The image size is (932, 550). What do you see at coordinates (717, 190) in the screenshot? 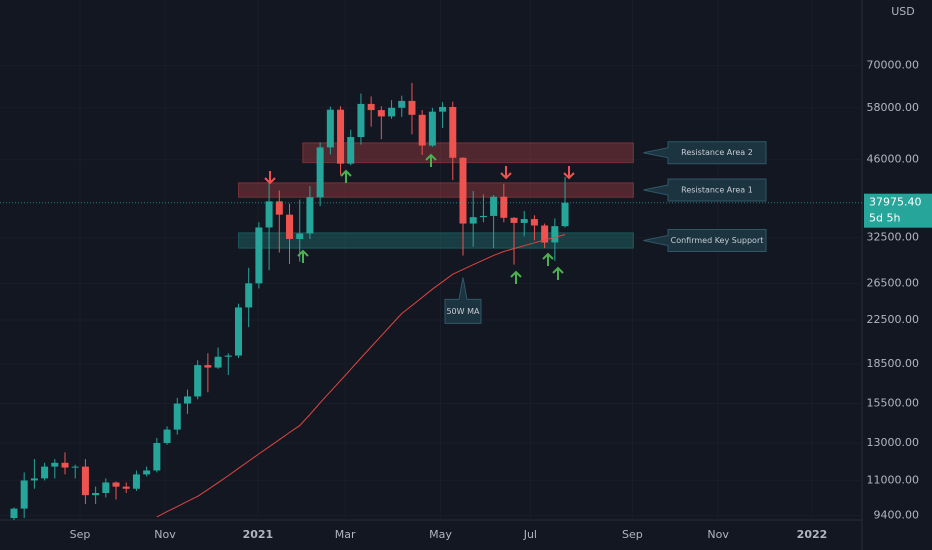
I see `callout-label: Resistance Area 1` at bounding box center [717, 190].